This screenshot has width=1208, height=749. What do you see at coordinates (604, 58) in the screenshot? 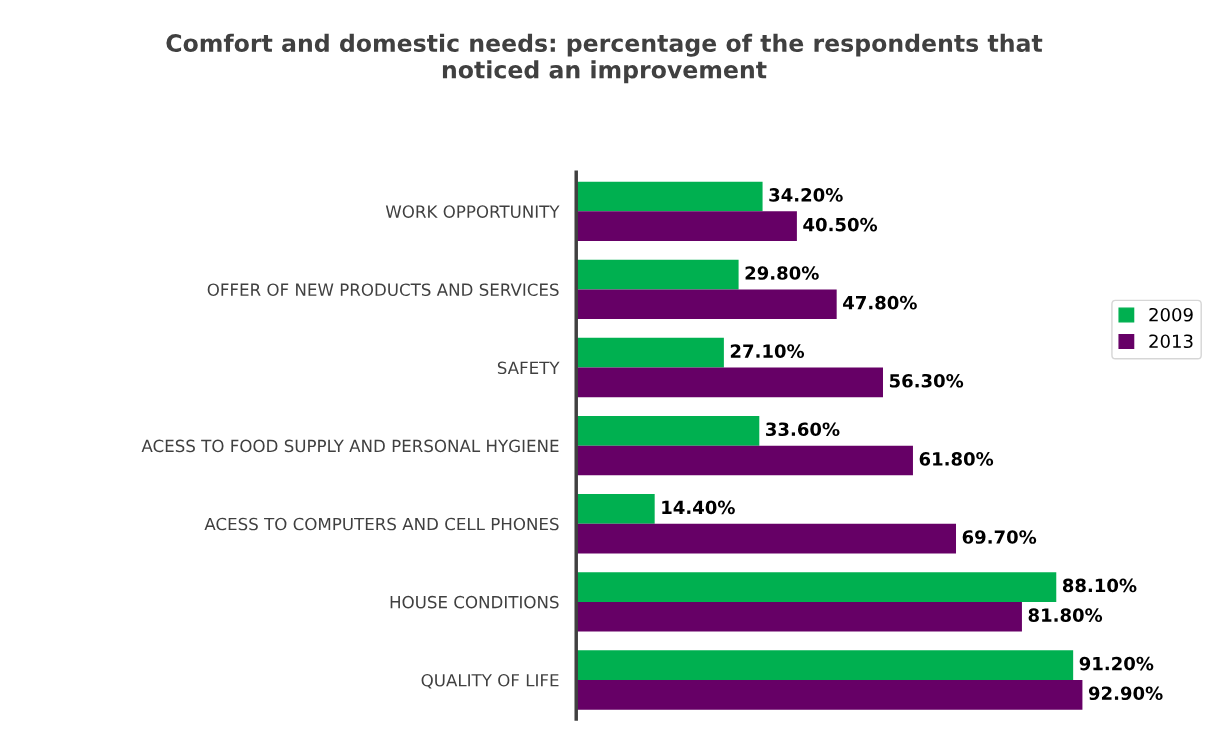
I see `chart-title: Comfort and domestic needs: percentage of the respondents that noticed an improvement` at bounding box center [604, 58].